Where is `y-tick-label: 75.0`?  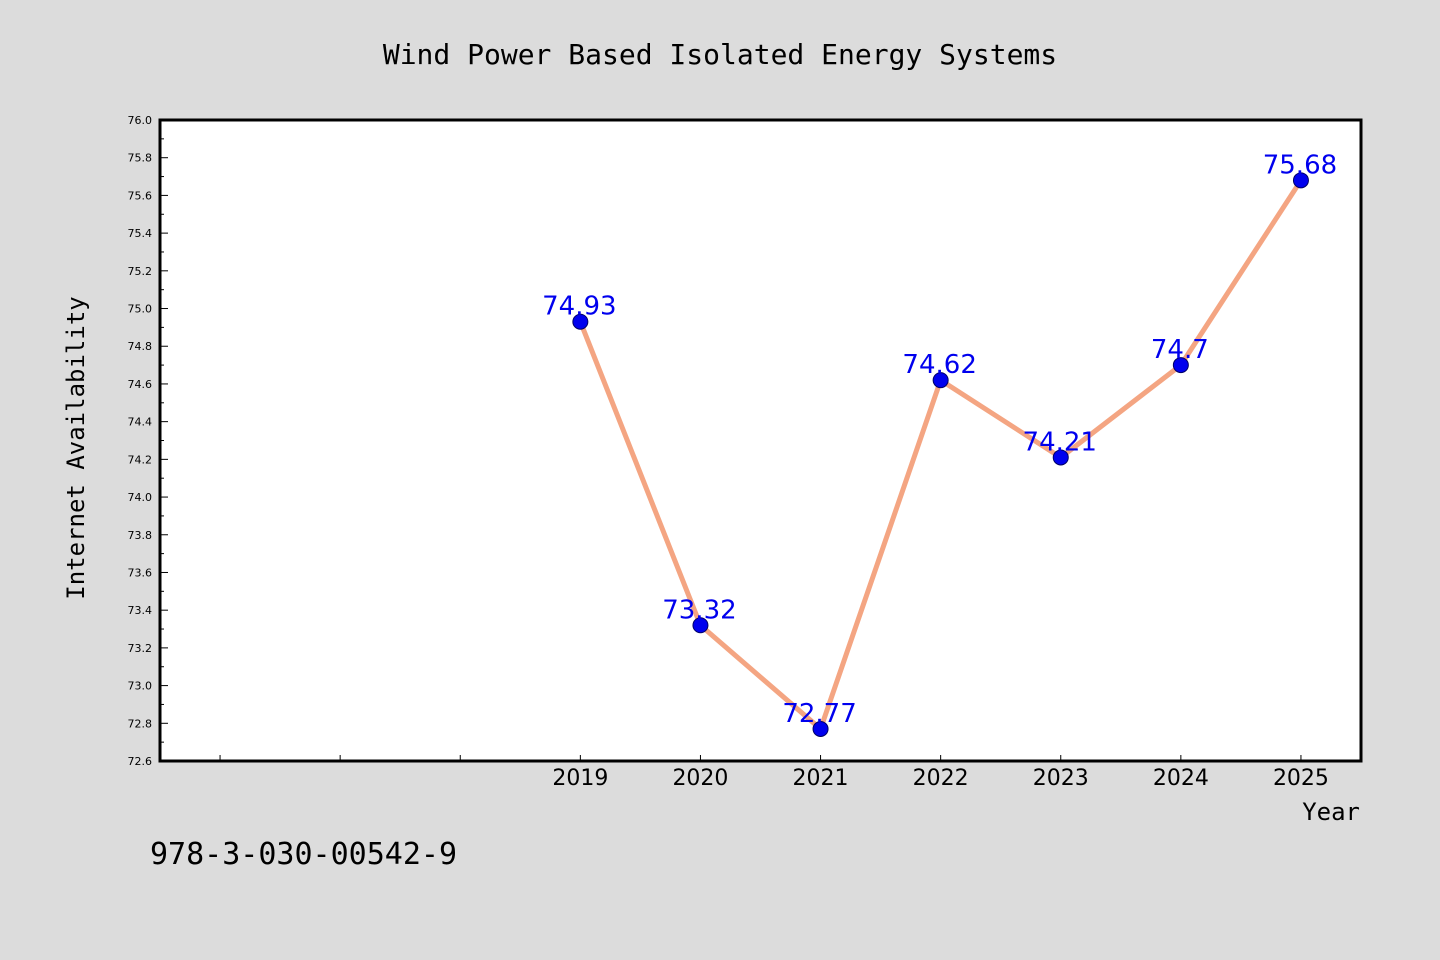
y-tick-label: 75.0 is located at coordinates (140, 309).